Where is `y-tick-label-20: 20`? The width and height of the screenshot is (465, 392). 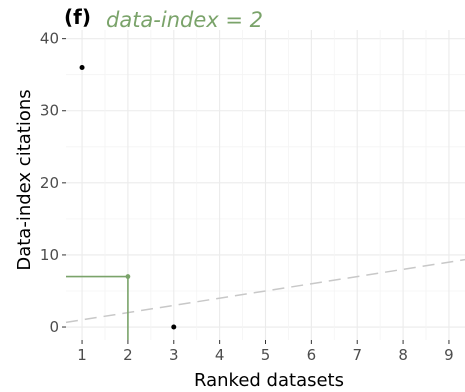 y-tick-label-20: 20 is located at coordinates (49, 183).